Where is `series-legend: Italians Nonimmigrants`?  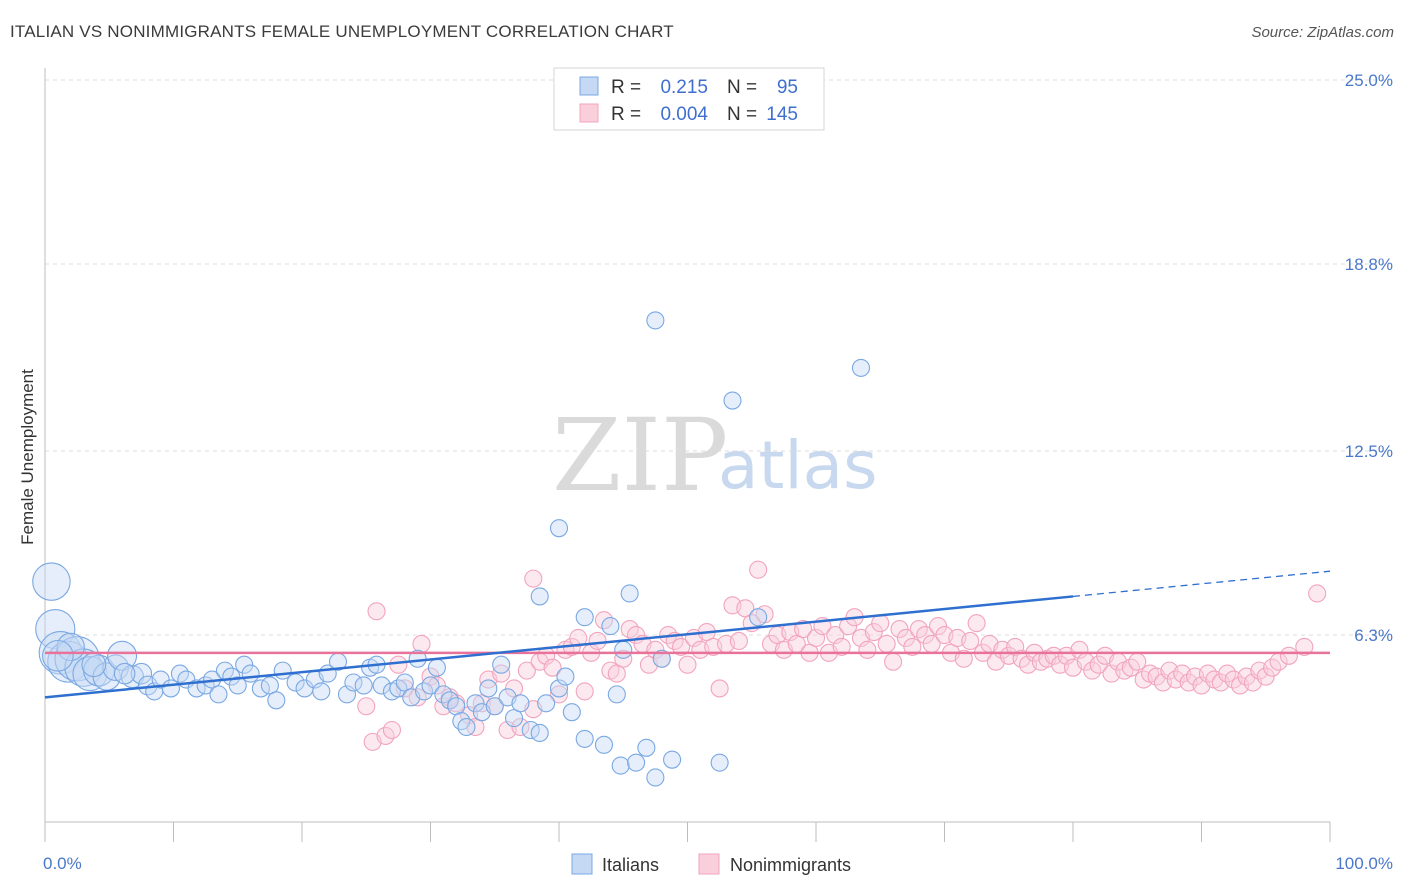
series-legend: Italians Nonimmigrants is located at coordinates (711, 864).